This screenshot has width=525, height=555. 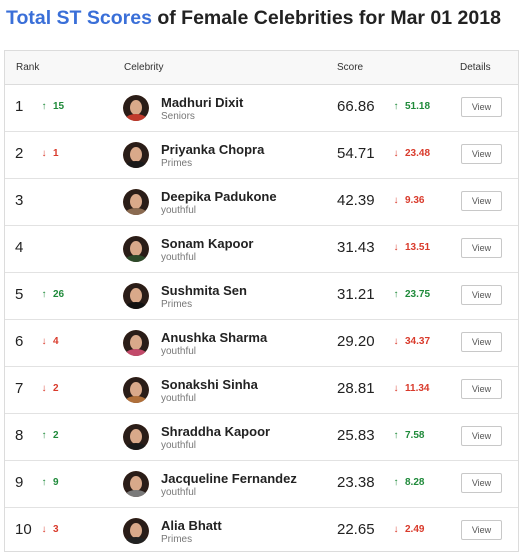 I want to click on rank-change: ↑ 26, so click(x=52, y=294).